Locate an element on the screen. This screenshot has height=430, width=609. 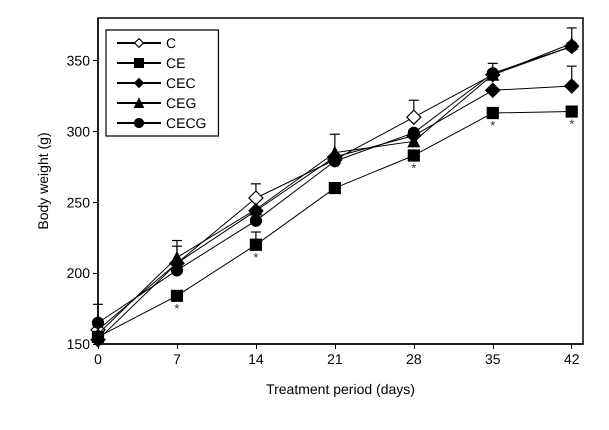
legend-label: CECG is located at coordinates (186, 123).